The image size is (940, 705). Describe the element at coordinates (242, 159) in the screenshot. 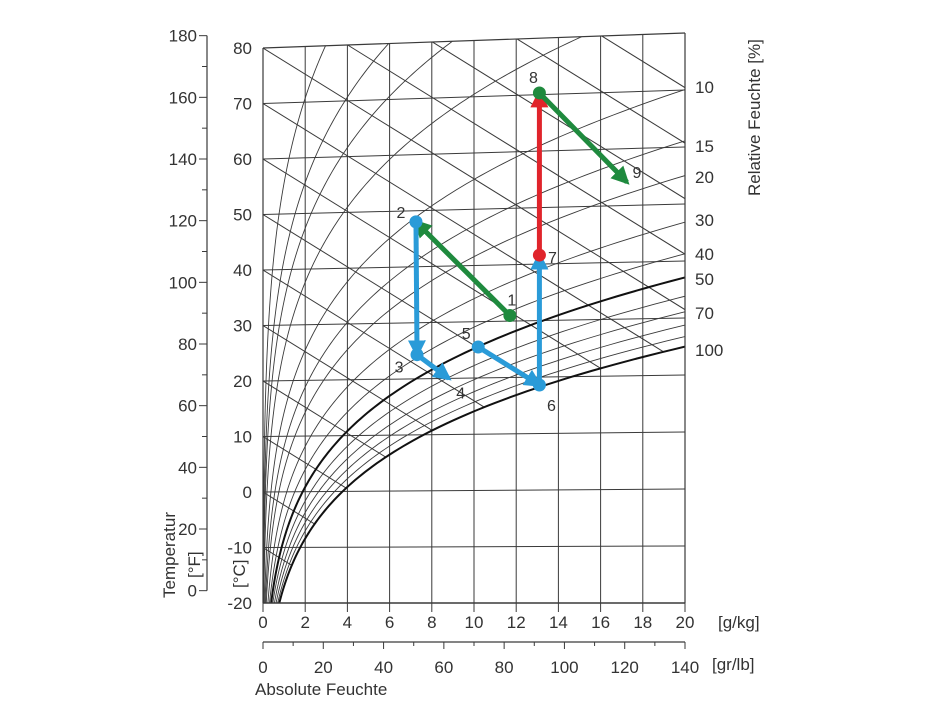

I see `y-tick-label-celsius: 60` at that location.